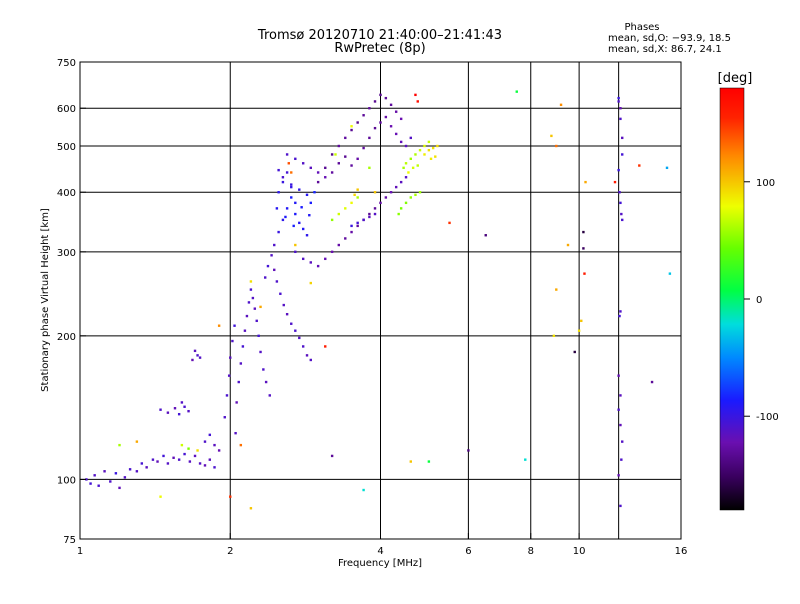 The width and height of the screenshot is (800, 604). I want to click on y-tick-label: 400, so click(66, 193).